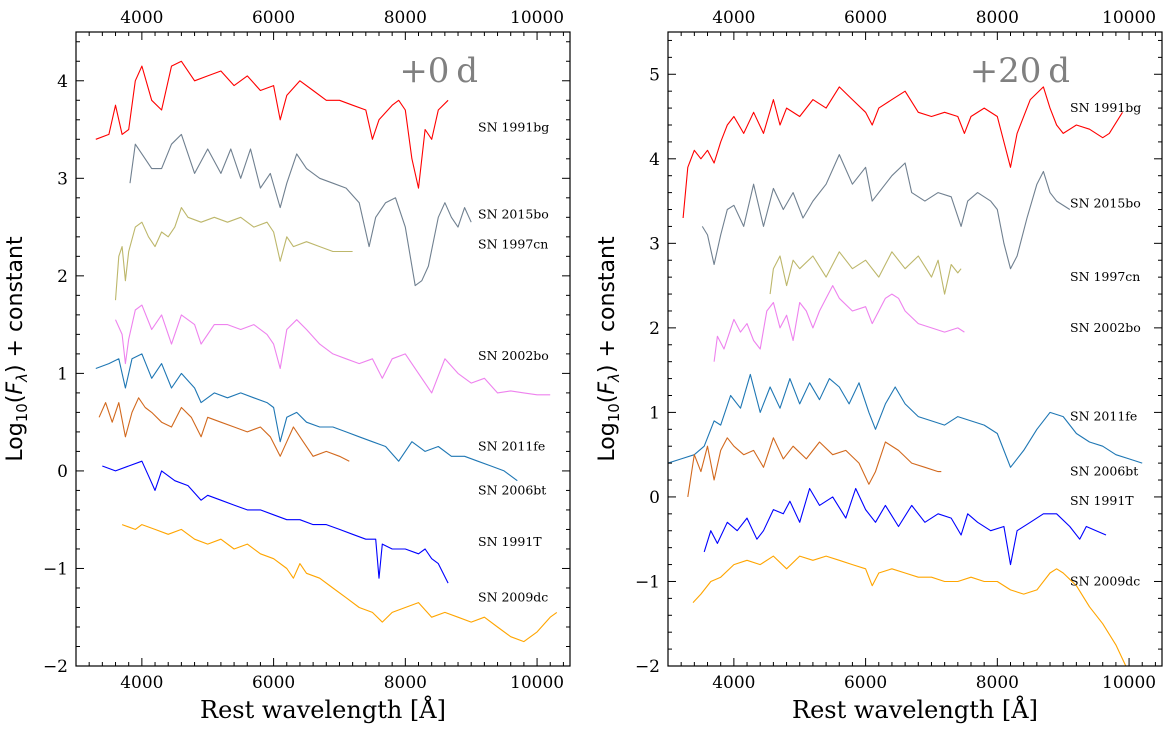 Image resolution: width=1172 pixels, height=732 pixels. I want to click on y-tick-label: 5, so click(654, 75).